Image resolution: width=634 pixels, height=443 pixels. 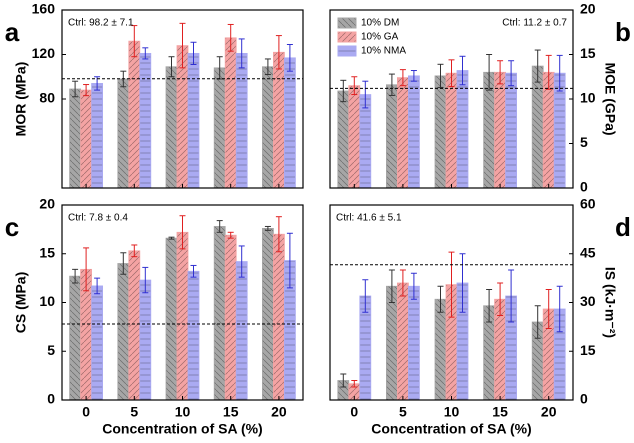 I want to click on legend-label: 10% NMA, so click(x=383, y=51).